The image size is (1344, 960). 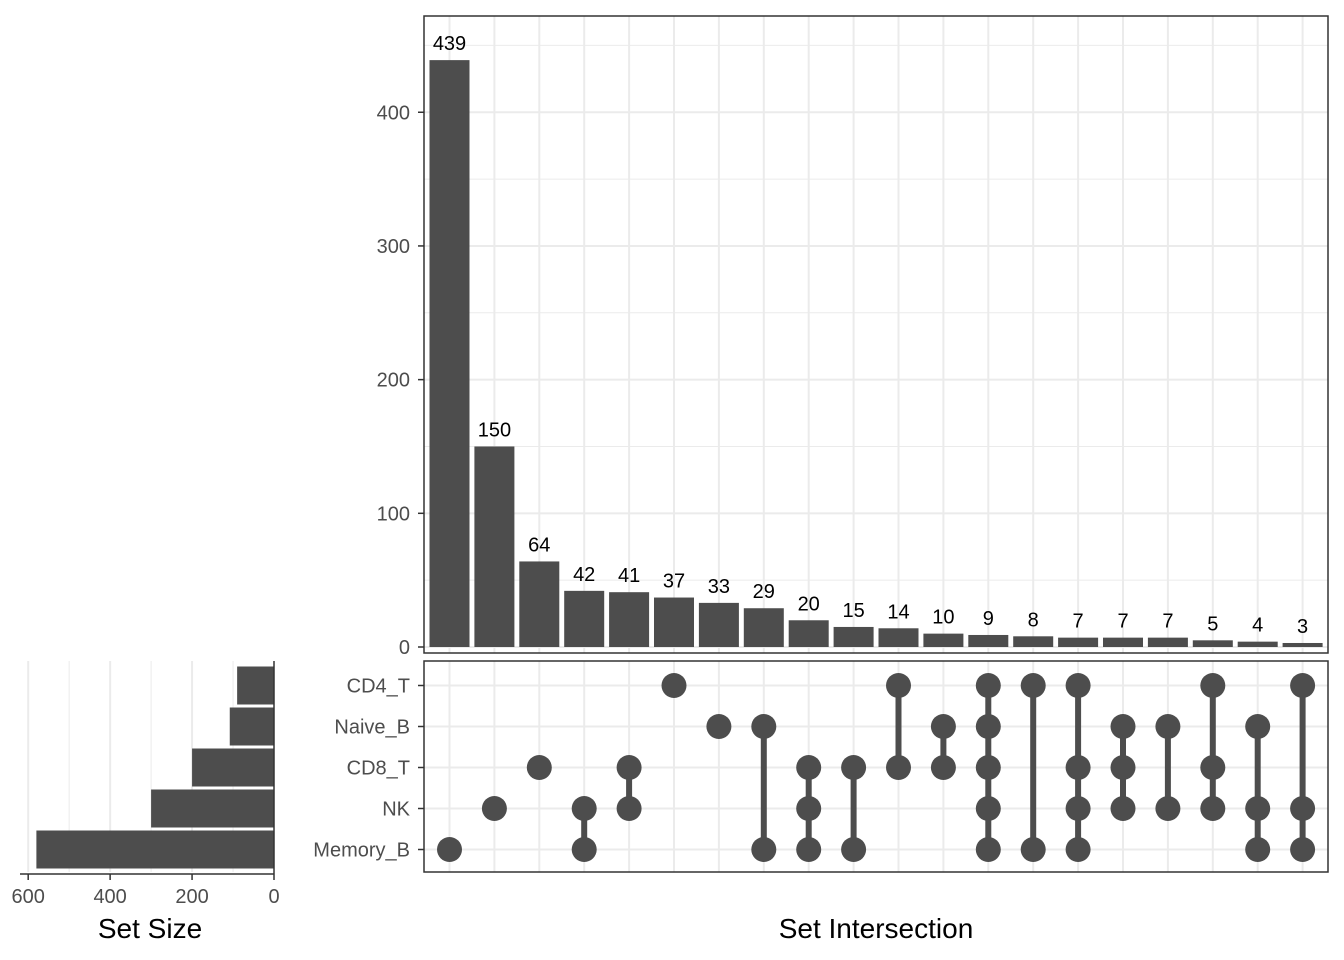 What do you see at coordinates (943, 618) in the screenshot?
I see `intersection-bar-label: 10` at bounding box center [943, 618].